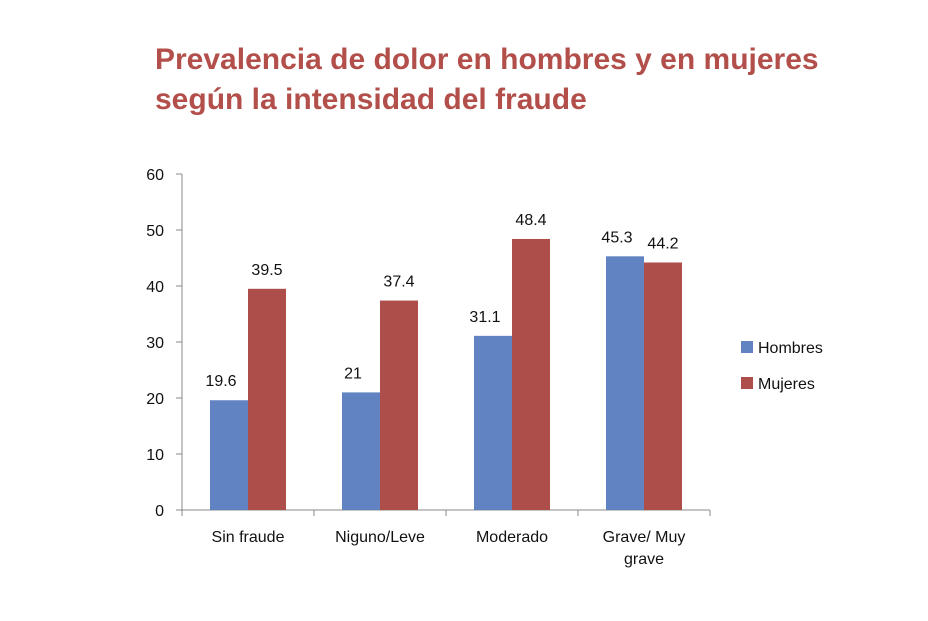 Image resolution: width=928 pixels, height=621 pixels. I want to click on y-tick-label: 10, so click(155, 455).